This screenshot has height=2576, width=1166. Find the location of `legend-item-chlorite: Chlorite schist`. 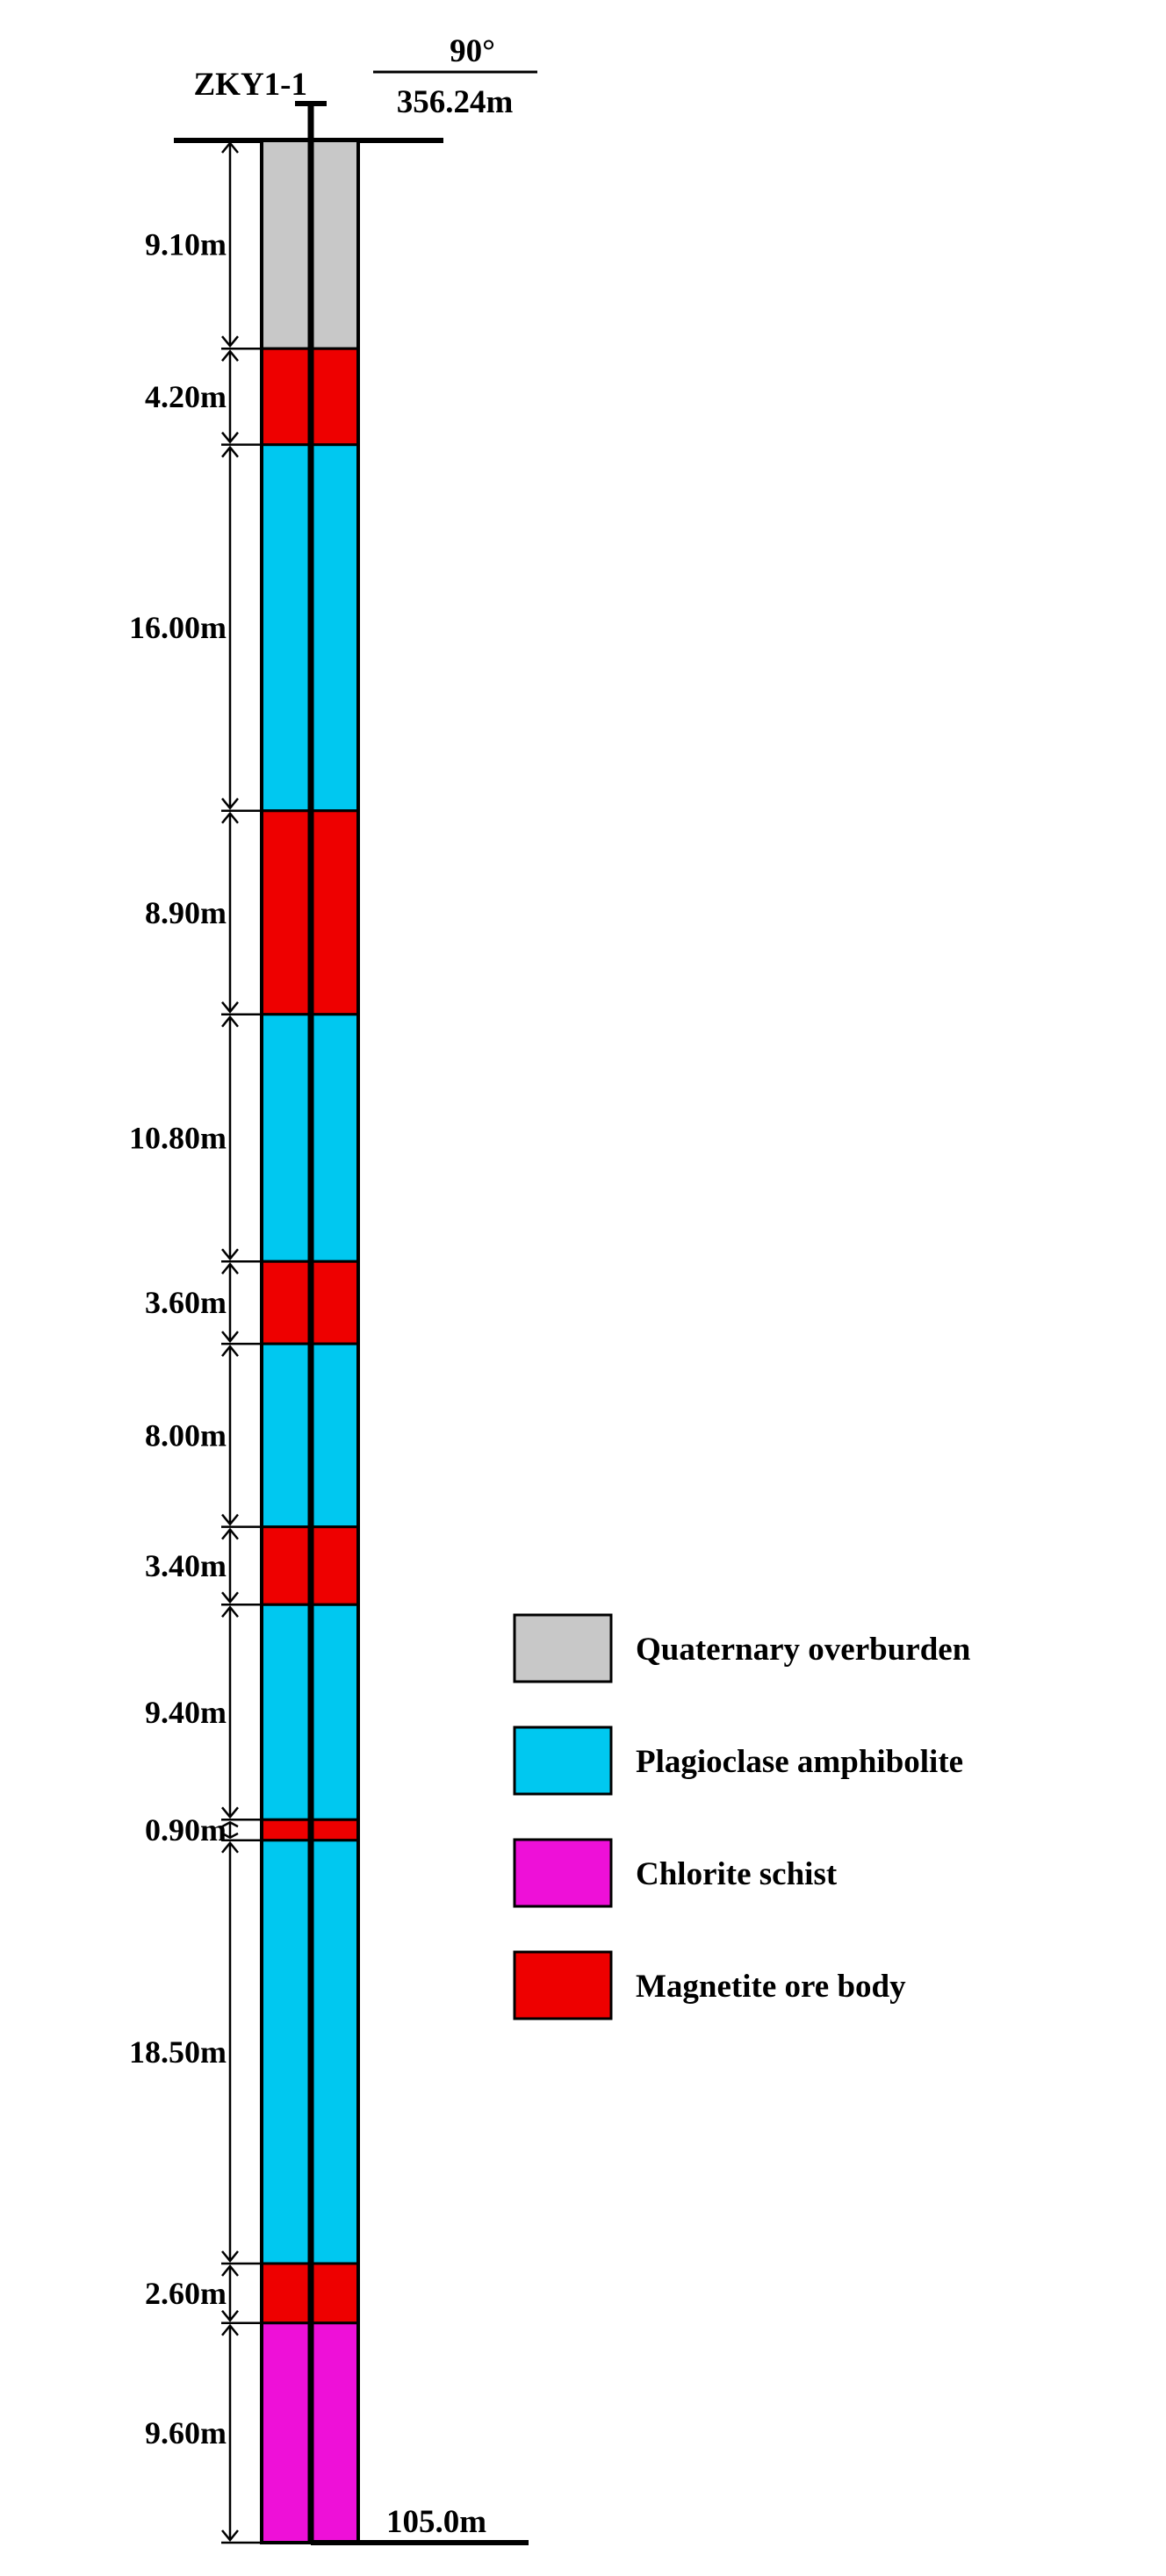

legend-item-chlorite: Chlorite schist is located at coordinates (675, 1873).